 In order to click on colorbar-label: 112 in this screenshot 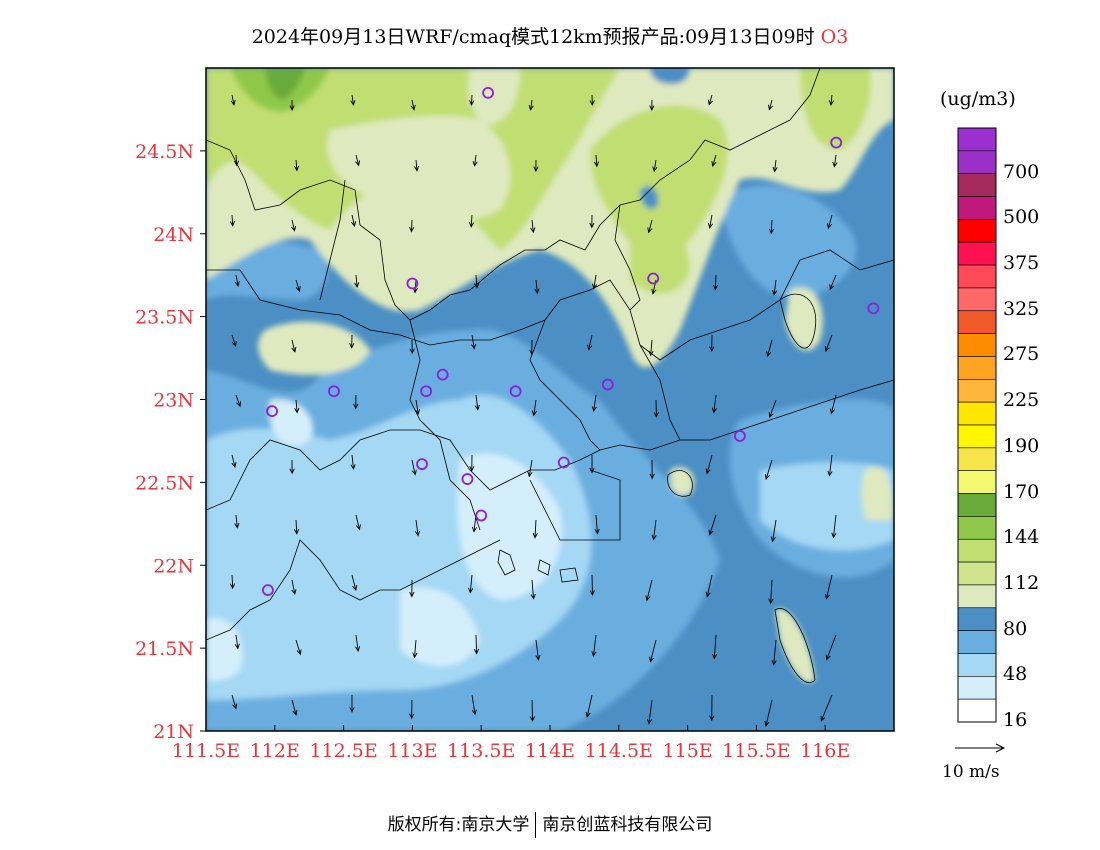, I will do `click(1021, 582)`.